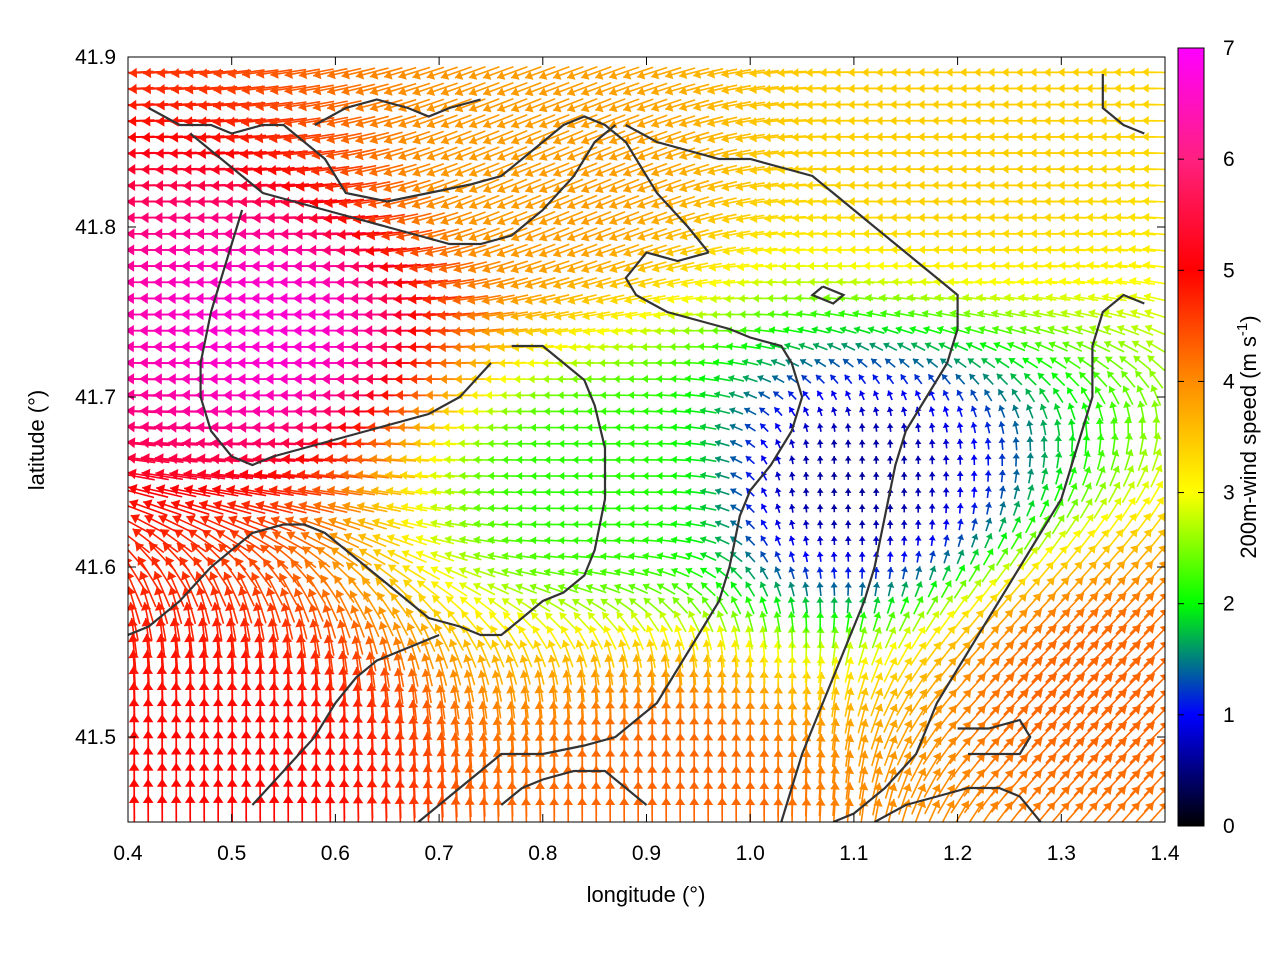 The width and height of the screenshot is (1280, 965). I want to click on y-tick-label: 41.8, so click(95, 227).